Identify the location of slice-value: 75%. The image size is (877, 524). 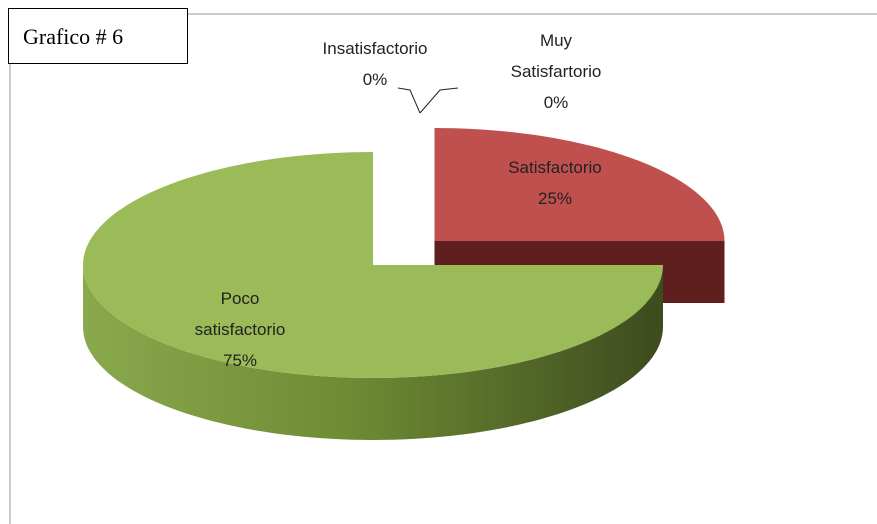
(240, 360).